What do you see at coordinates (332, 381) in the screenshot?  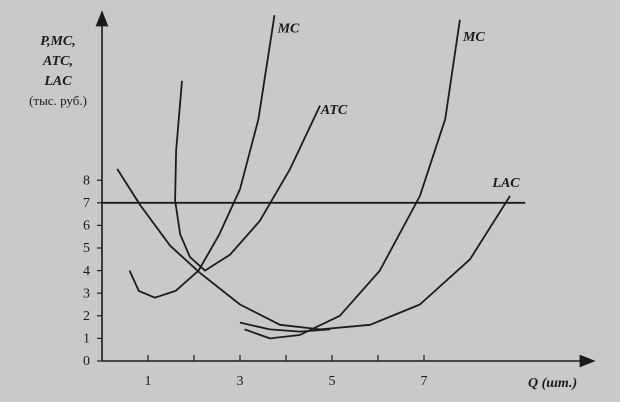 I see `x-tick-label: 5` at bounding box center [332, 381].